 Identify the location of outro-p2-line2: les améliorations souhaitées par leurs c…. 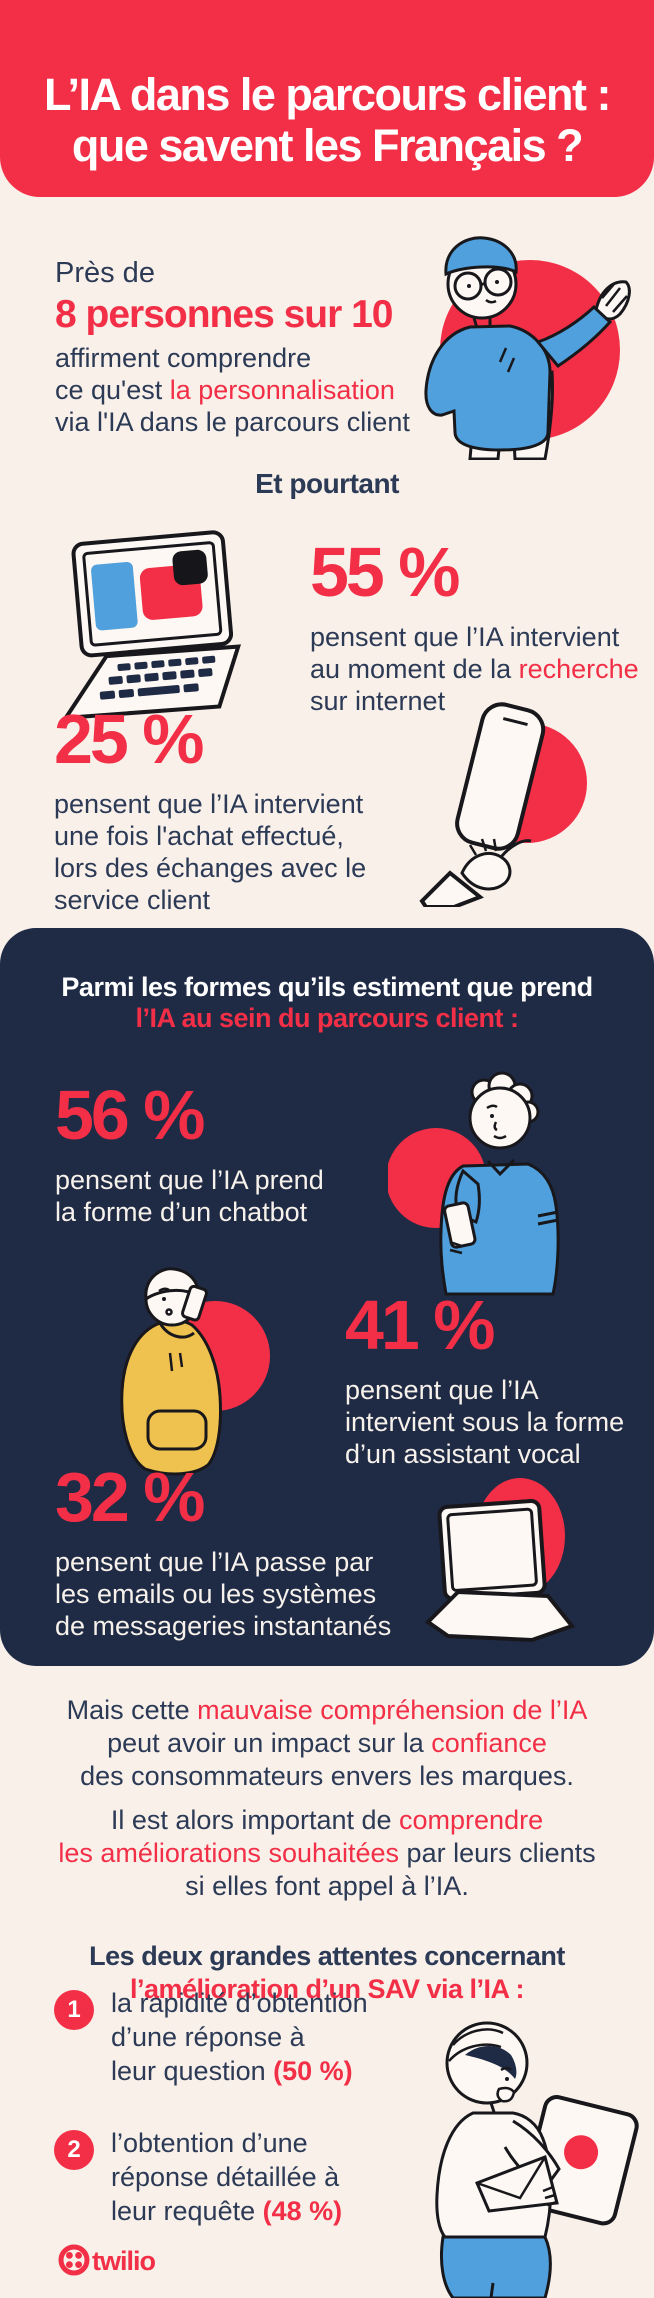
(327, 1853).